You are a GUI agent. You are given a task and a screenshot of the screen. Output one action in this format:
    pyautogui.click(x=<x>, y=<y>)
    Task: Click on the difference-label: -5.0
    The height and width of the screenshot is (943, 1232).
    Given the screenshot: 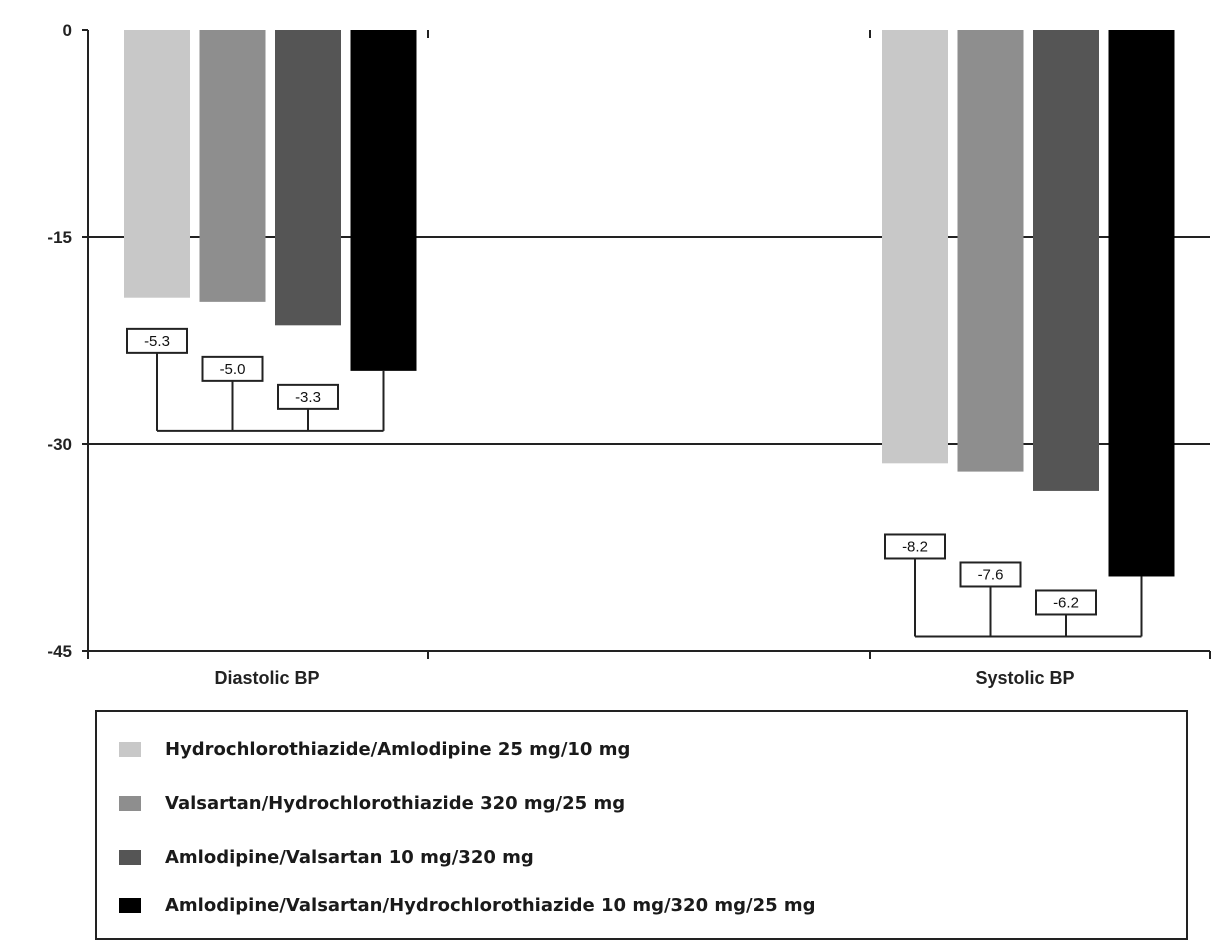 What is the action you would take?
    pyautogui.click(x=233, y=369)
    